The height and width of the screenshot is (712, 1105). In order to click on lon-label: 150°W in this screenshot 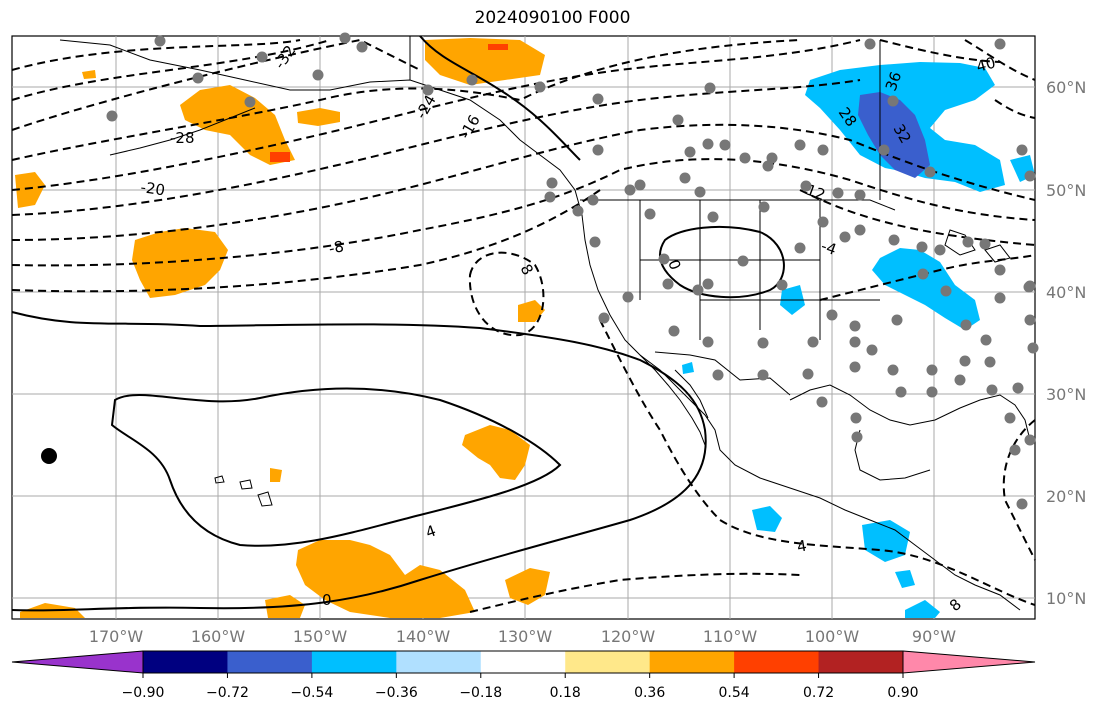, I will do `click(320, 636)`.